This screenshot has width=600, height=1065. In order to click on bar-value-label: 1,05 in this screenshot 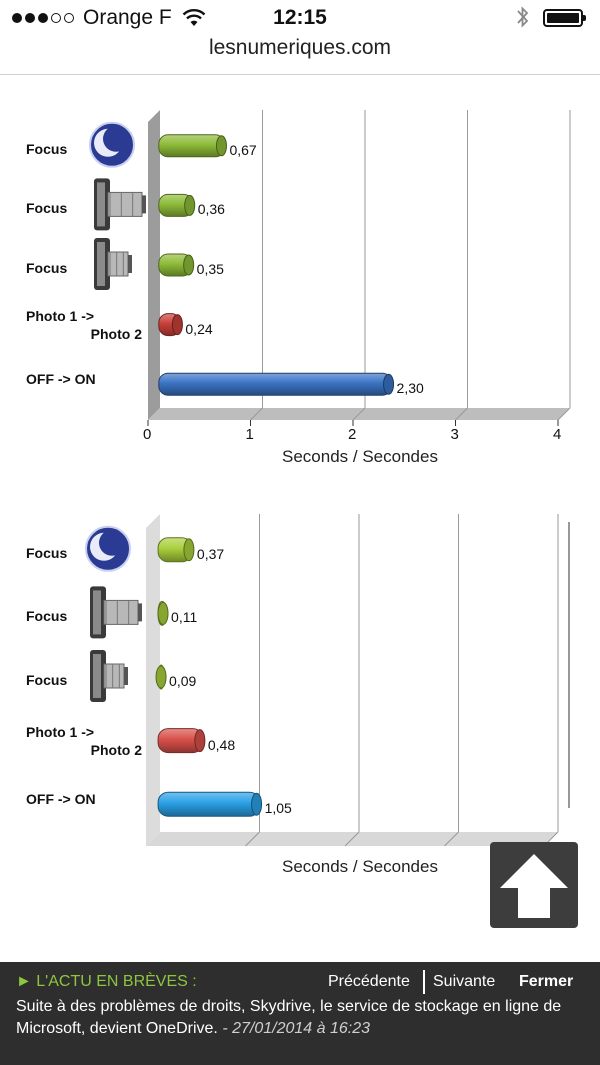, I will do `click(278, 808)`.